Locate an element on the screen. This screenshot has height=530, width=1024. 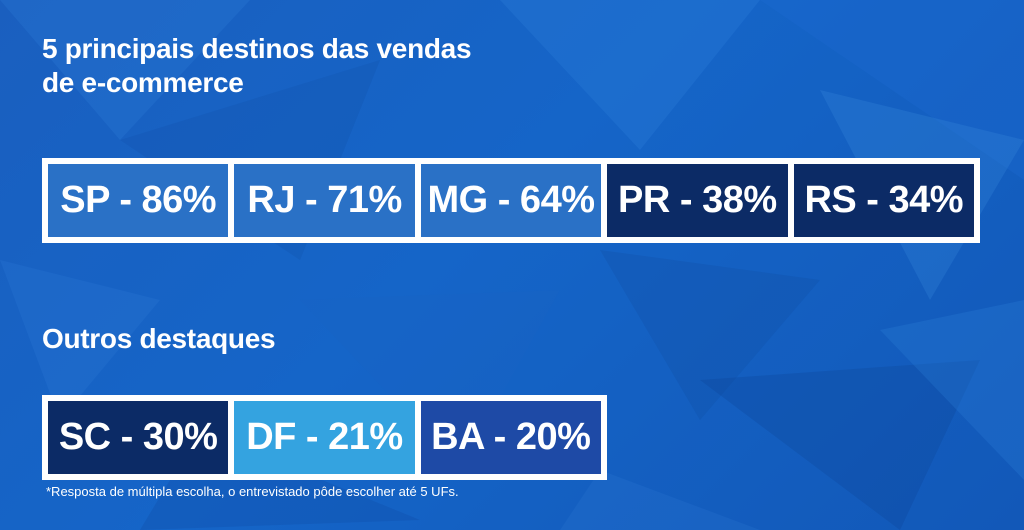
destination-tile-rj: RJ - 71% is located at coordinates (324, 200).